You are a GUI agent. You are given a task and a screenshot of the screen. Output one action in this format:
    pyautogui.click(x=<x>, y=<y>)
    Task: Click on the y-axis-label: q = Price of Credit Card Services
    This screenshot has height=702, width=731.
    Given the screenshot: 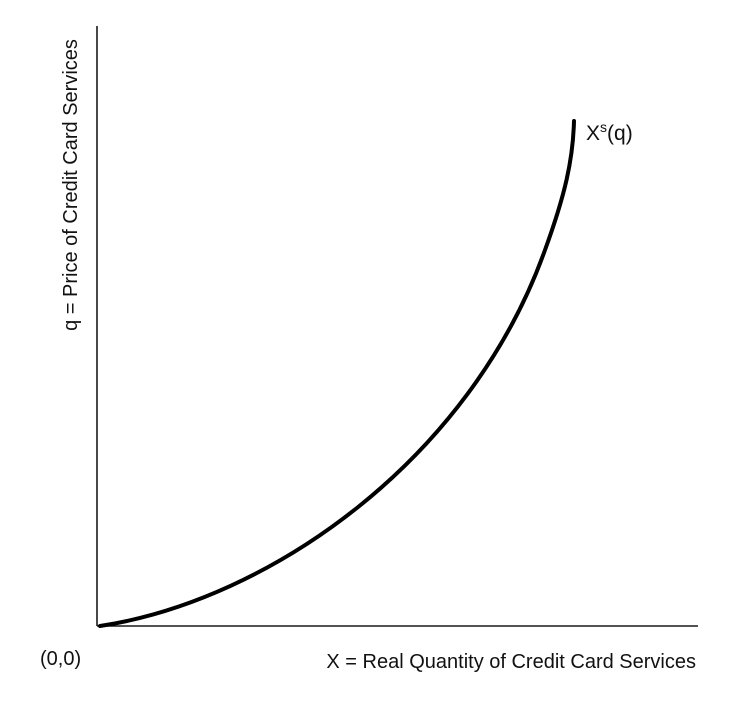 What is the action you would take?
    pyautogui.click(x=71, y=185)
    